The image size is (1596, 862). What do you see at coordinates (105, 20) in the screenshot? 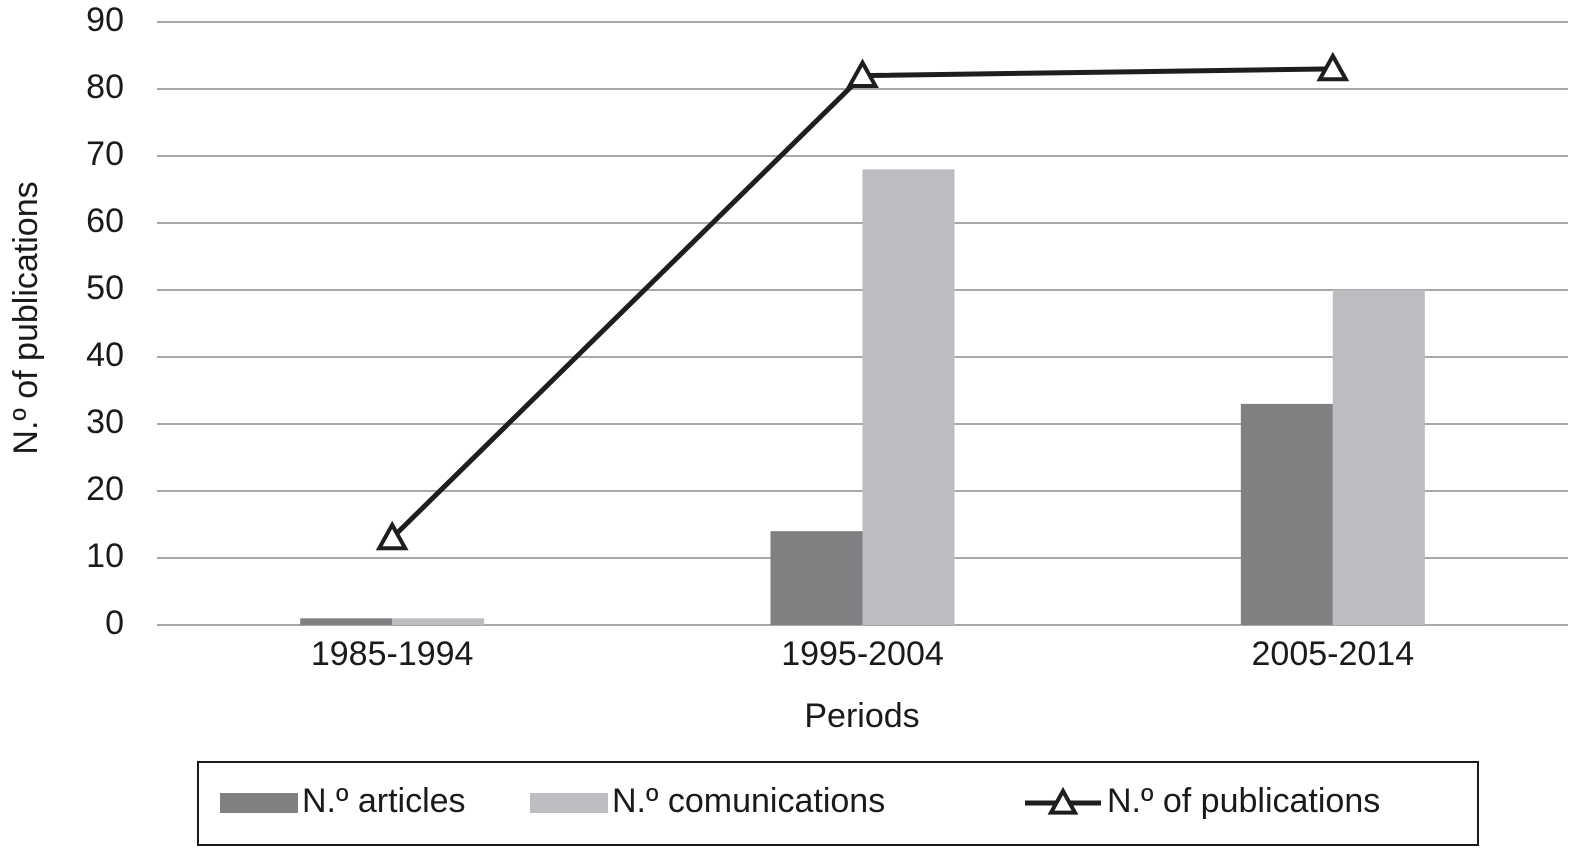
I see `y-tick-label: 90` at bounding box center [105, 20].